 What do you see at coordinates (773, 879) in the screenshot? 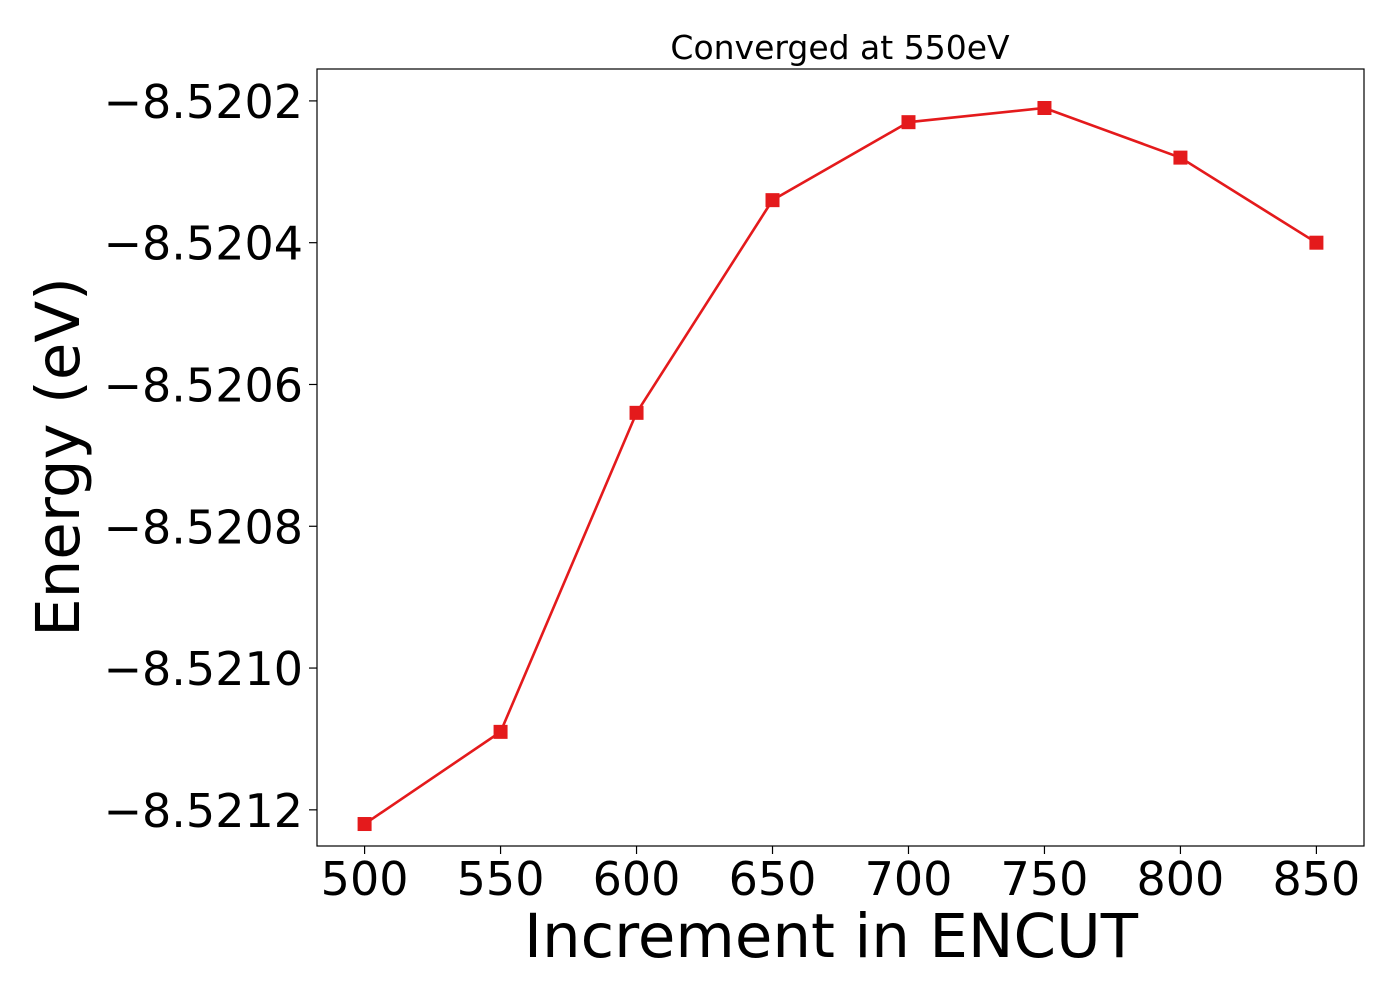
I see `x-tick-label: 650` at bounding box center [773, 879].